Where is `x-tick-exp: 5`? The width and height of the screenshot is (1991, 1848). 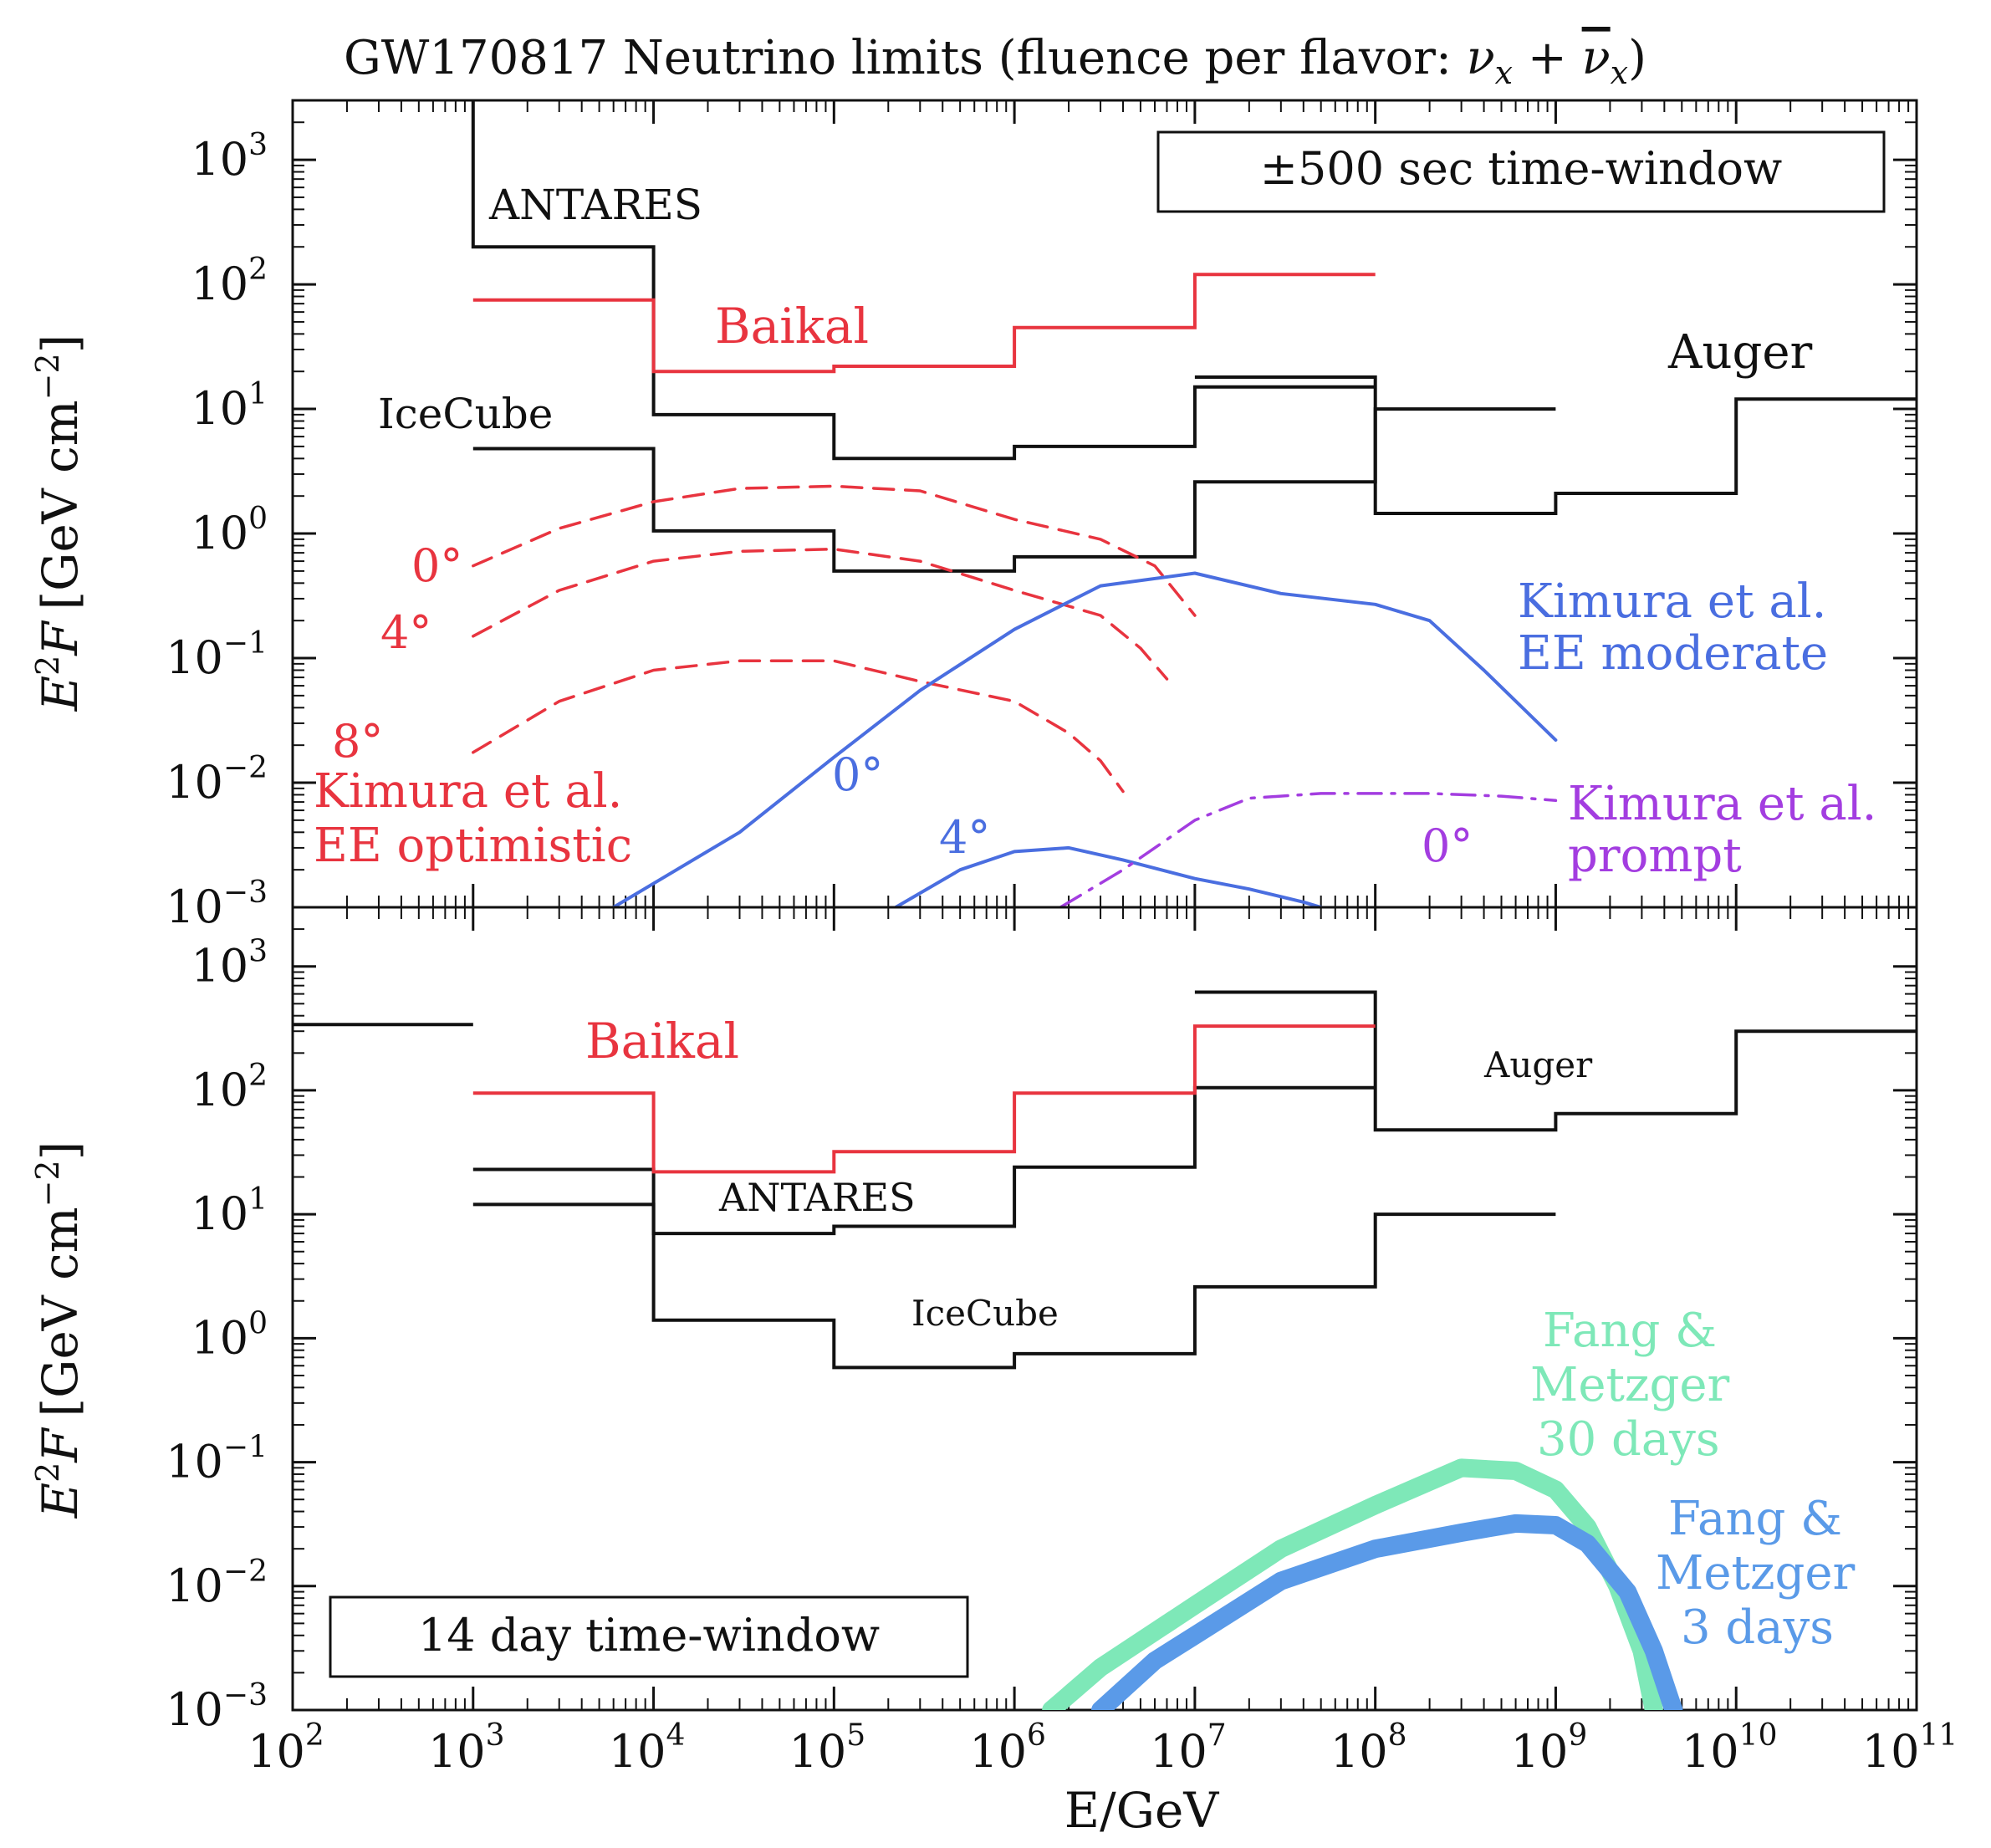 x-tick-exp: 5 is located at coordinates (855, 1735).